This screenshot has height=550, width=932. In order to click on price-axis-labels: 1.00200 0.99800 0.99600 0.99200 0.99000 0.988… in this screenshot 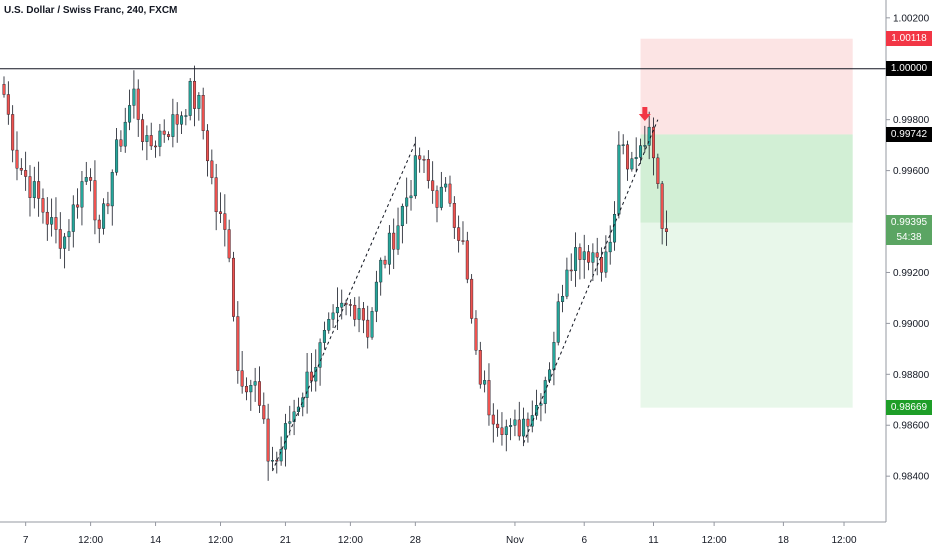, I will do `click(908, 248)`.